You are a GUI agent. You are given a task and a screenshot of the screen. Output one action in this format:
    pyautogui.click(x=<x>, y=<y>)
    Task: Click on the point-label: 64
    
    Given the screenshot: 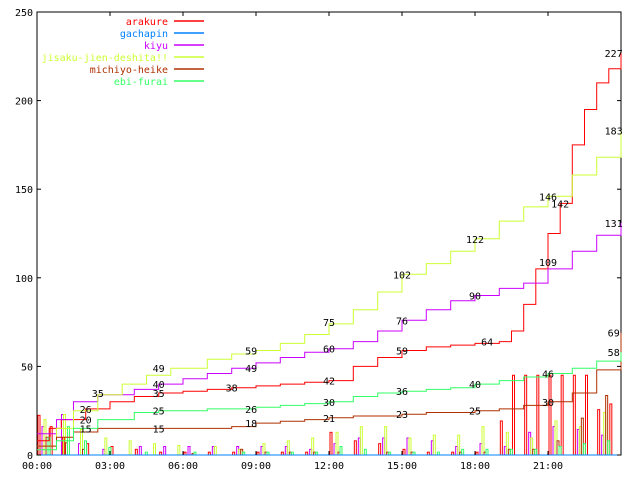 What is the action you would take?
    pyautogui.click(x=487, y=343)
    